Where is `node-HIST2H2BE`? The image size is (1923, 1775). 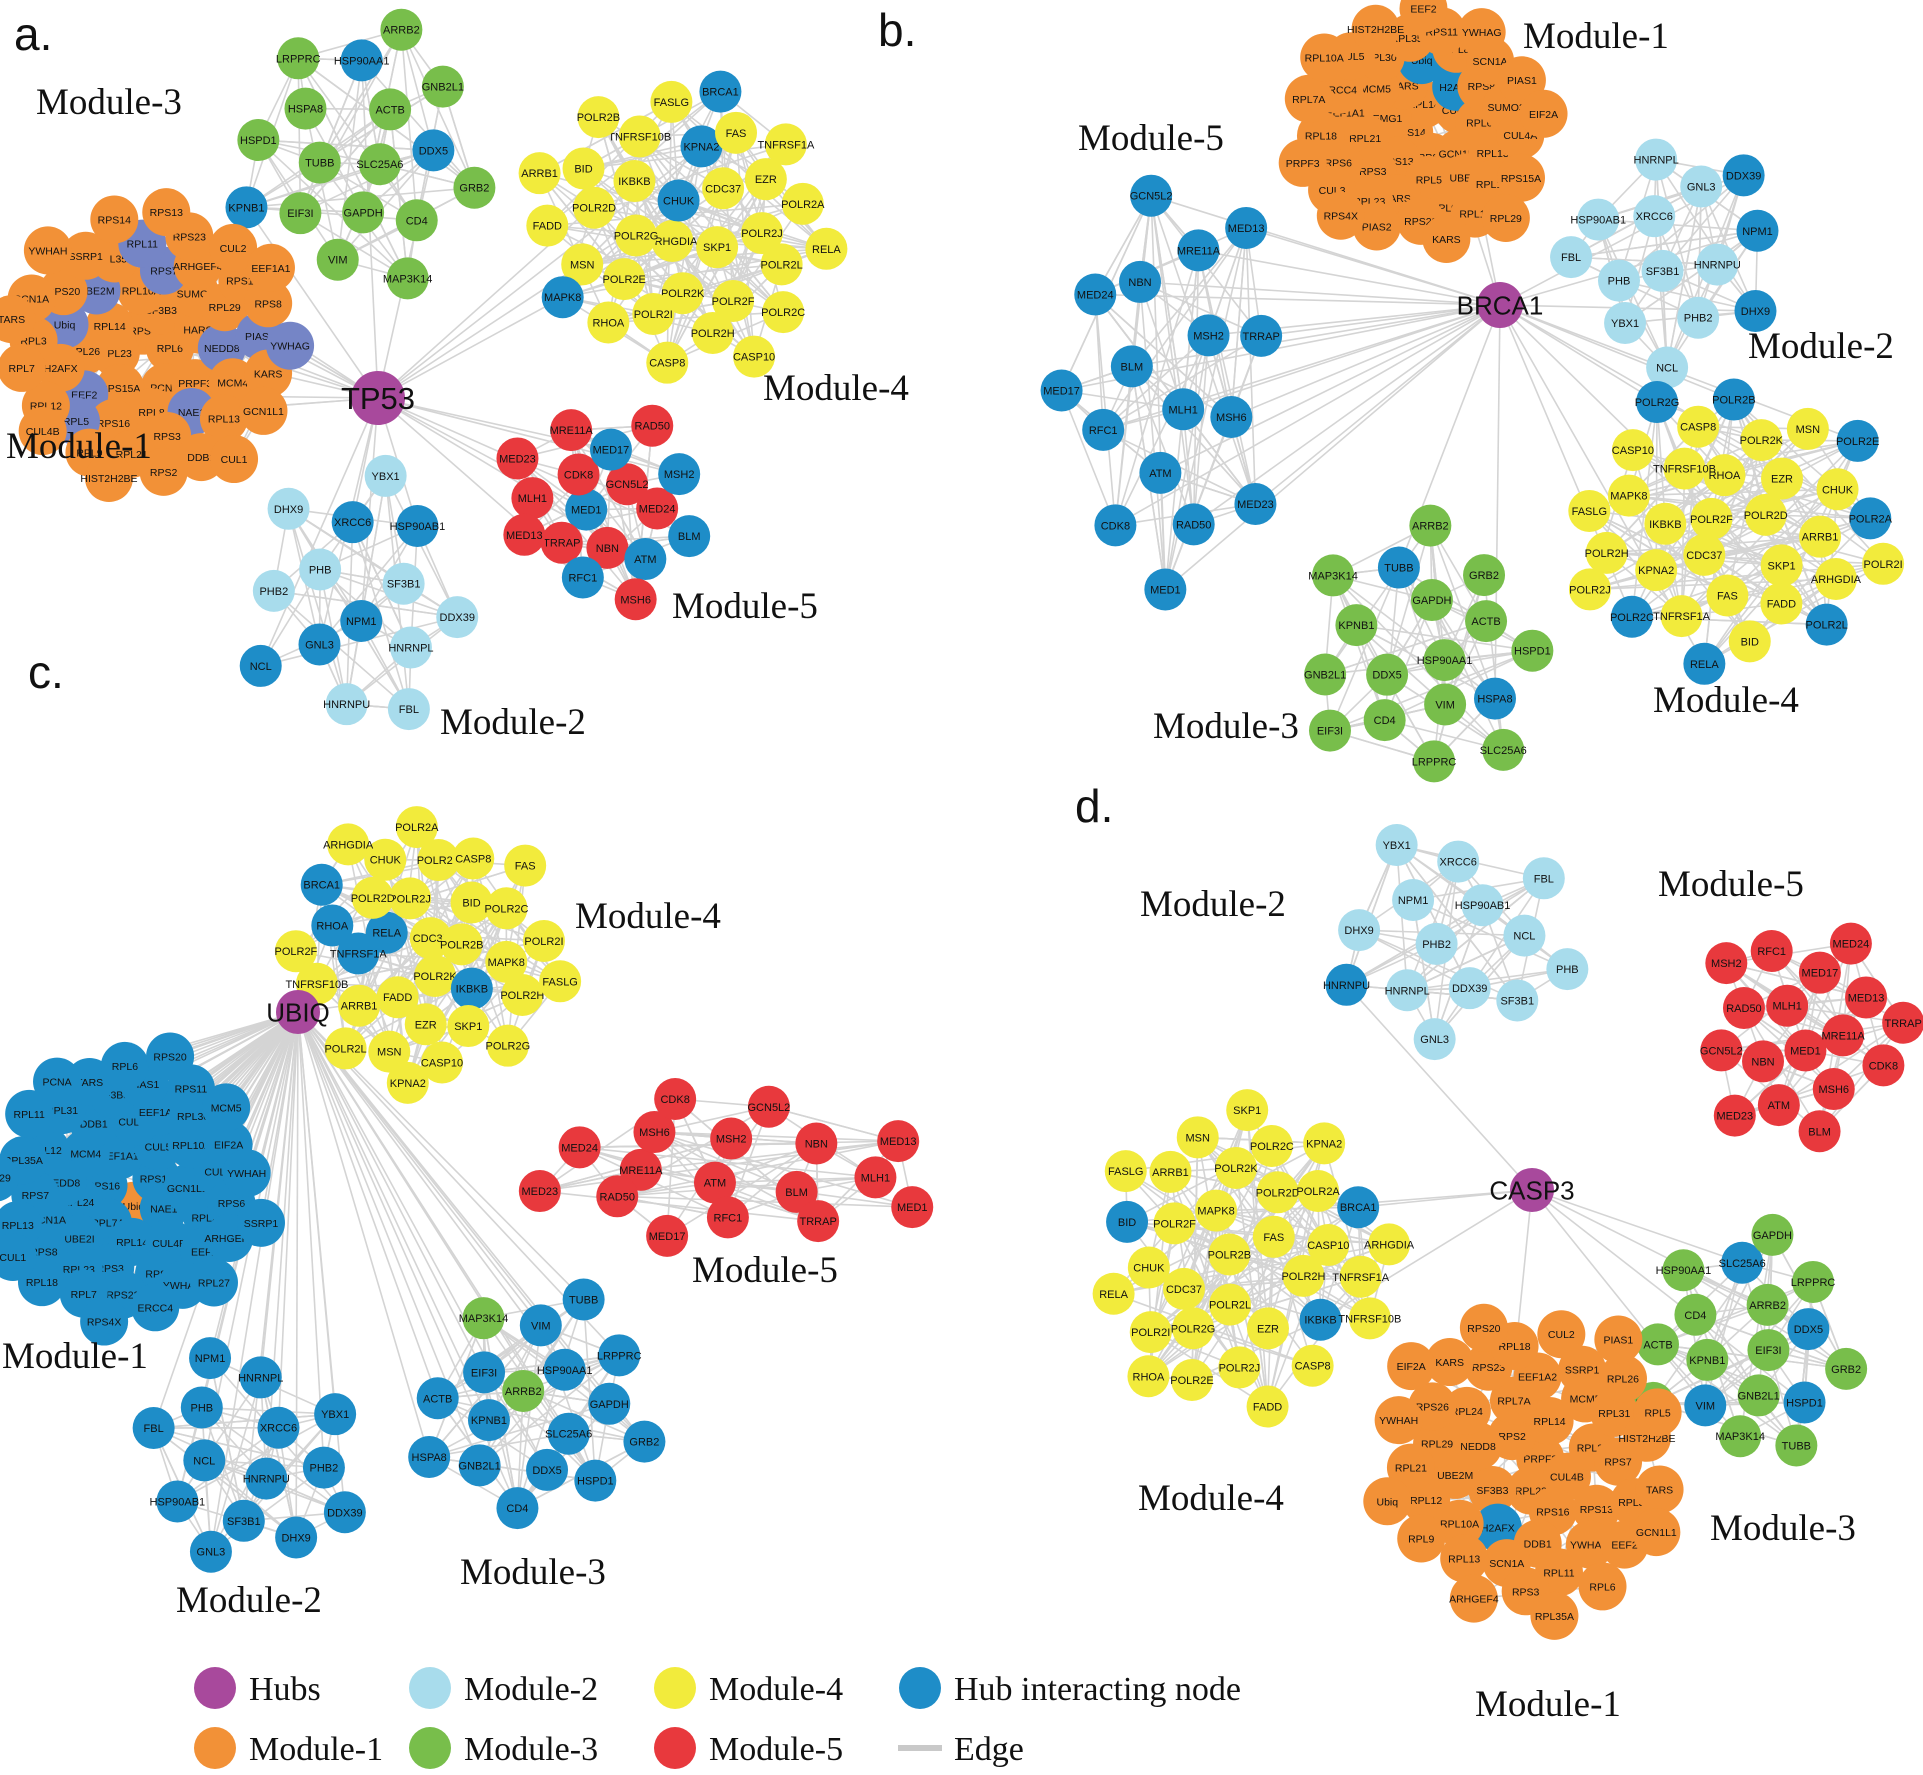 node-HIST2H2BE is located at coordinates (108, 477).